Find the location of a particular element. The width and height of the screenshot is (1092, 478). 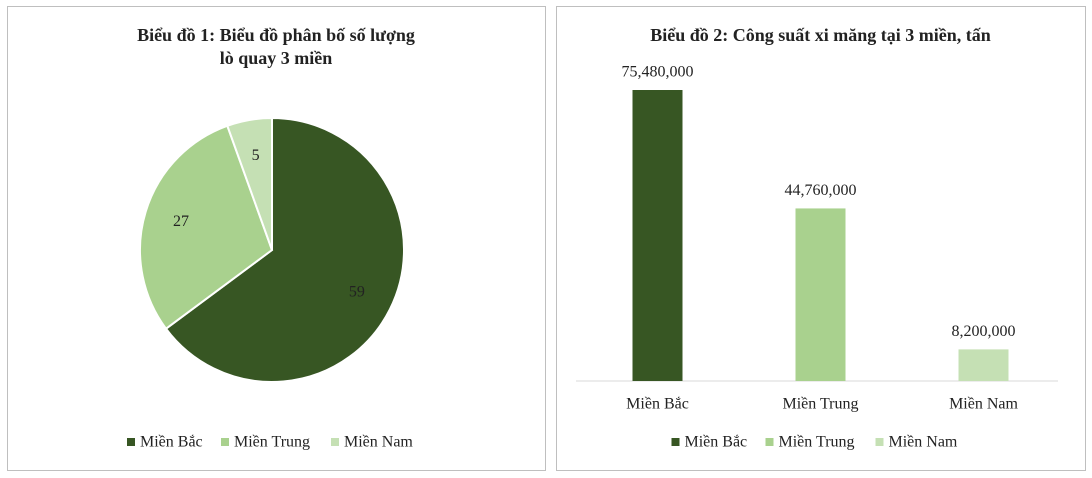

x-tick-label: Miền Bắc is located at coordinates (657, 404).